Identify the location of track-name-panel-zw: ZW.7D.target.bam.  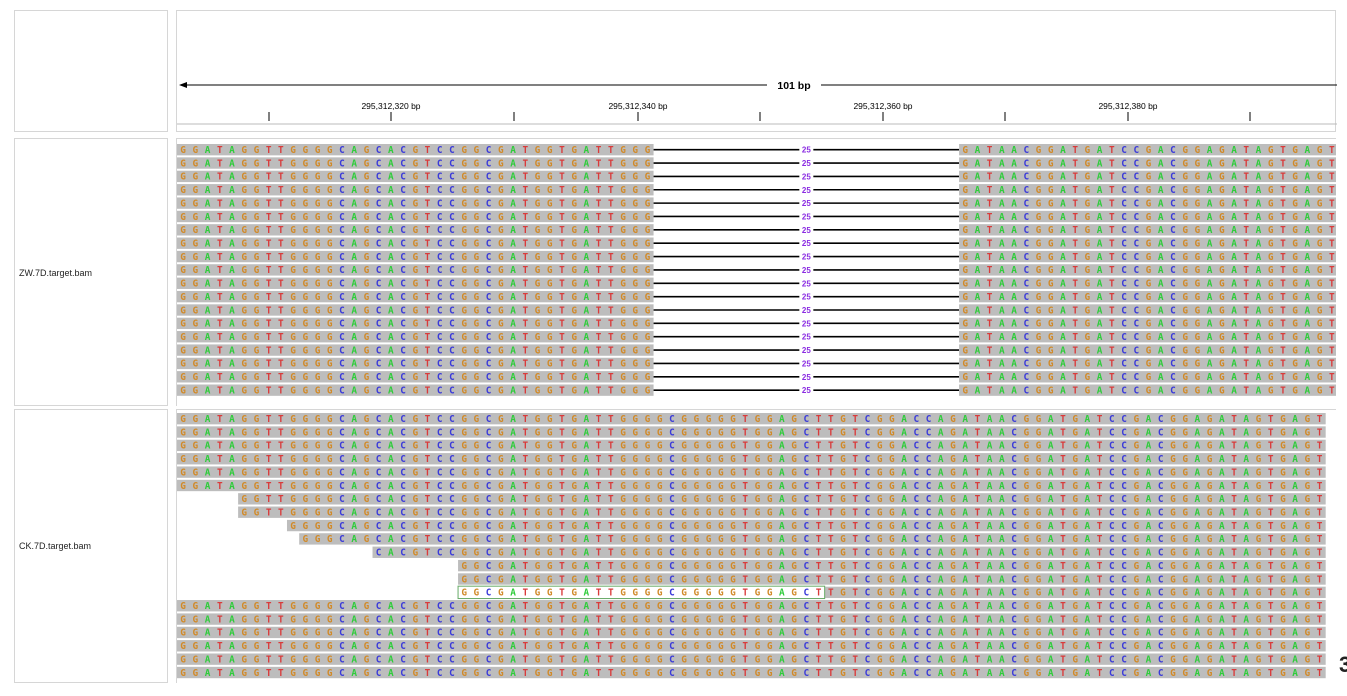
(91, 272).